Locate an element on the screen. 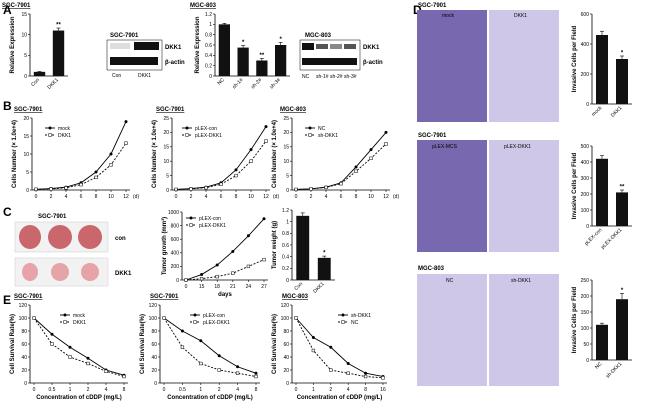 This screenshot has height=413, width=650. y-tick-label: 300 is located at coordinates (585, 179).